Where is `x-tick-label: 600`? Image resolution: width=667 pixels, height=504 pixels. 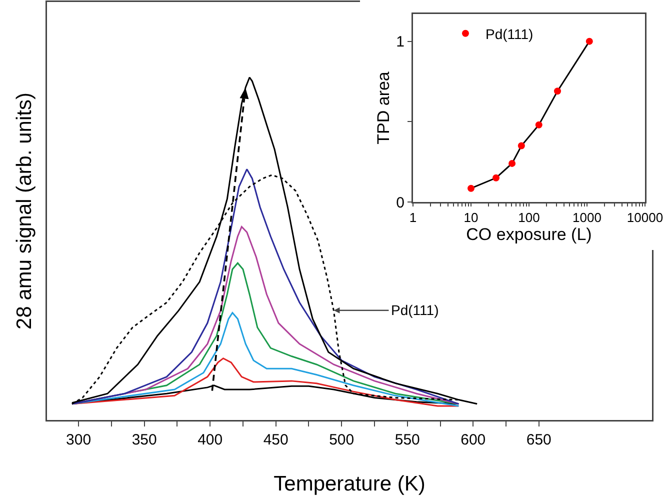 x-tick-label: 600 is located at coordinates (473, 440).